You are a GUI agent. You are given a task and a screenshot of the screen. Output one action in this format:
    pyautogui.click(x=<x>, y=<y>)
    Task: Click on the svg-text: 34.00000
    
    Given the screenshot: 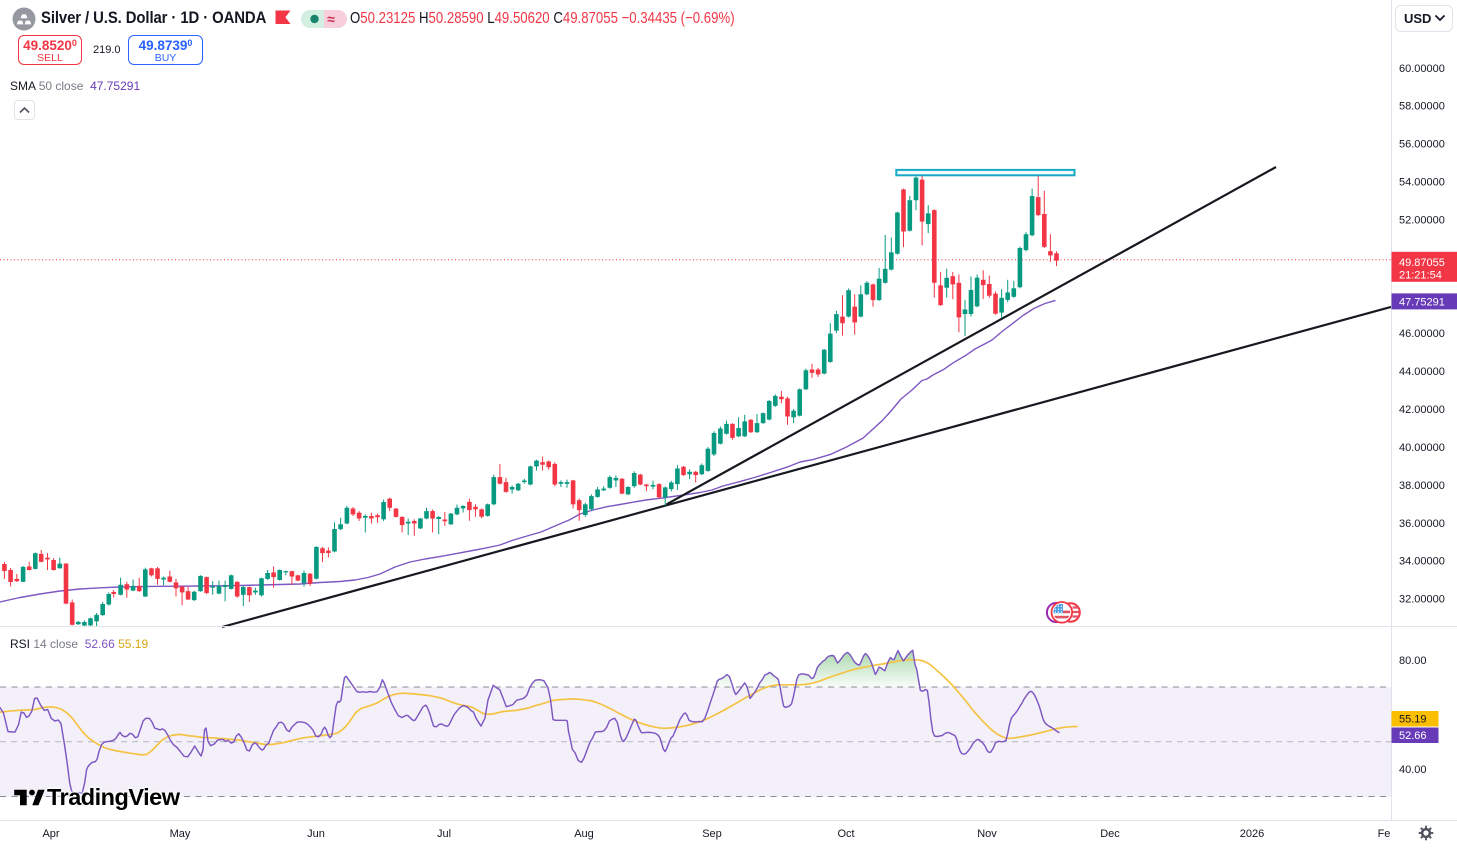 What is the action you would take?
    pyautogui.click(x=1422, y=562)
    